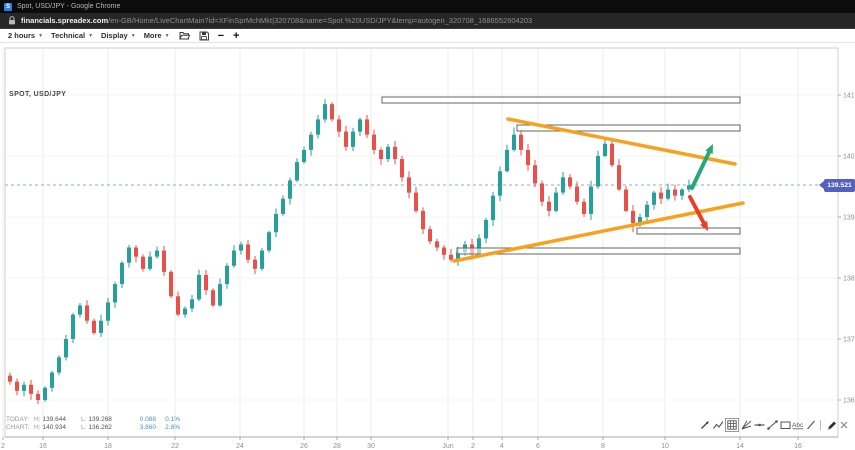  I want to click on favicon: S, so click(8, 6).